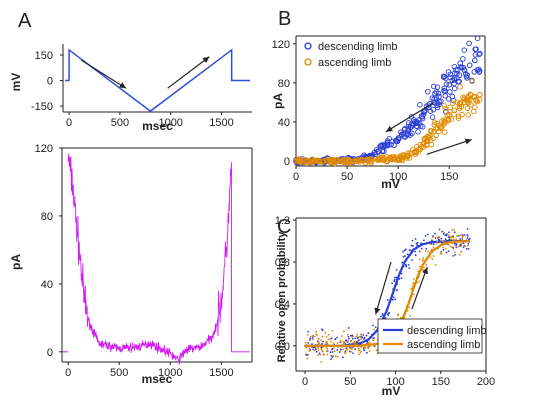 This screenshot has width=550, height=412. What do you see at coordinates (42, 107) in the screenshot?
I see `p0-y-tick-label: -150` at bounding box center [42, 107].